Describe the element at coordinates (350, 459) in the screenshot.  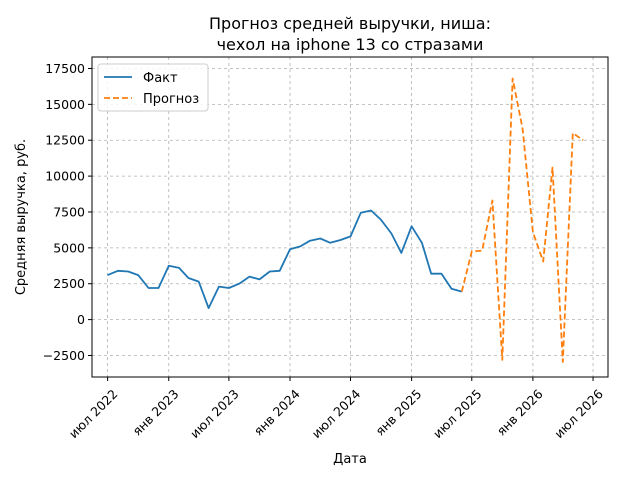
I see `x-axis-label: Дата` at that location.